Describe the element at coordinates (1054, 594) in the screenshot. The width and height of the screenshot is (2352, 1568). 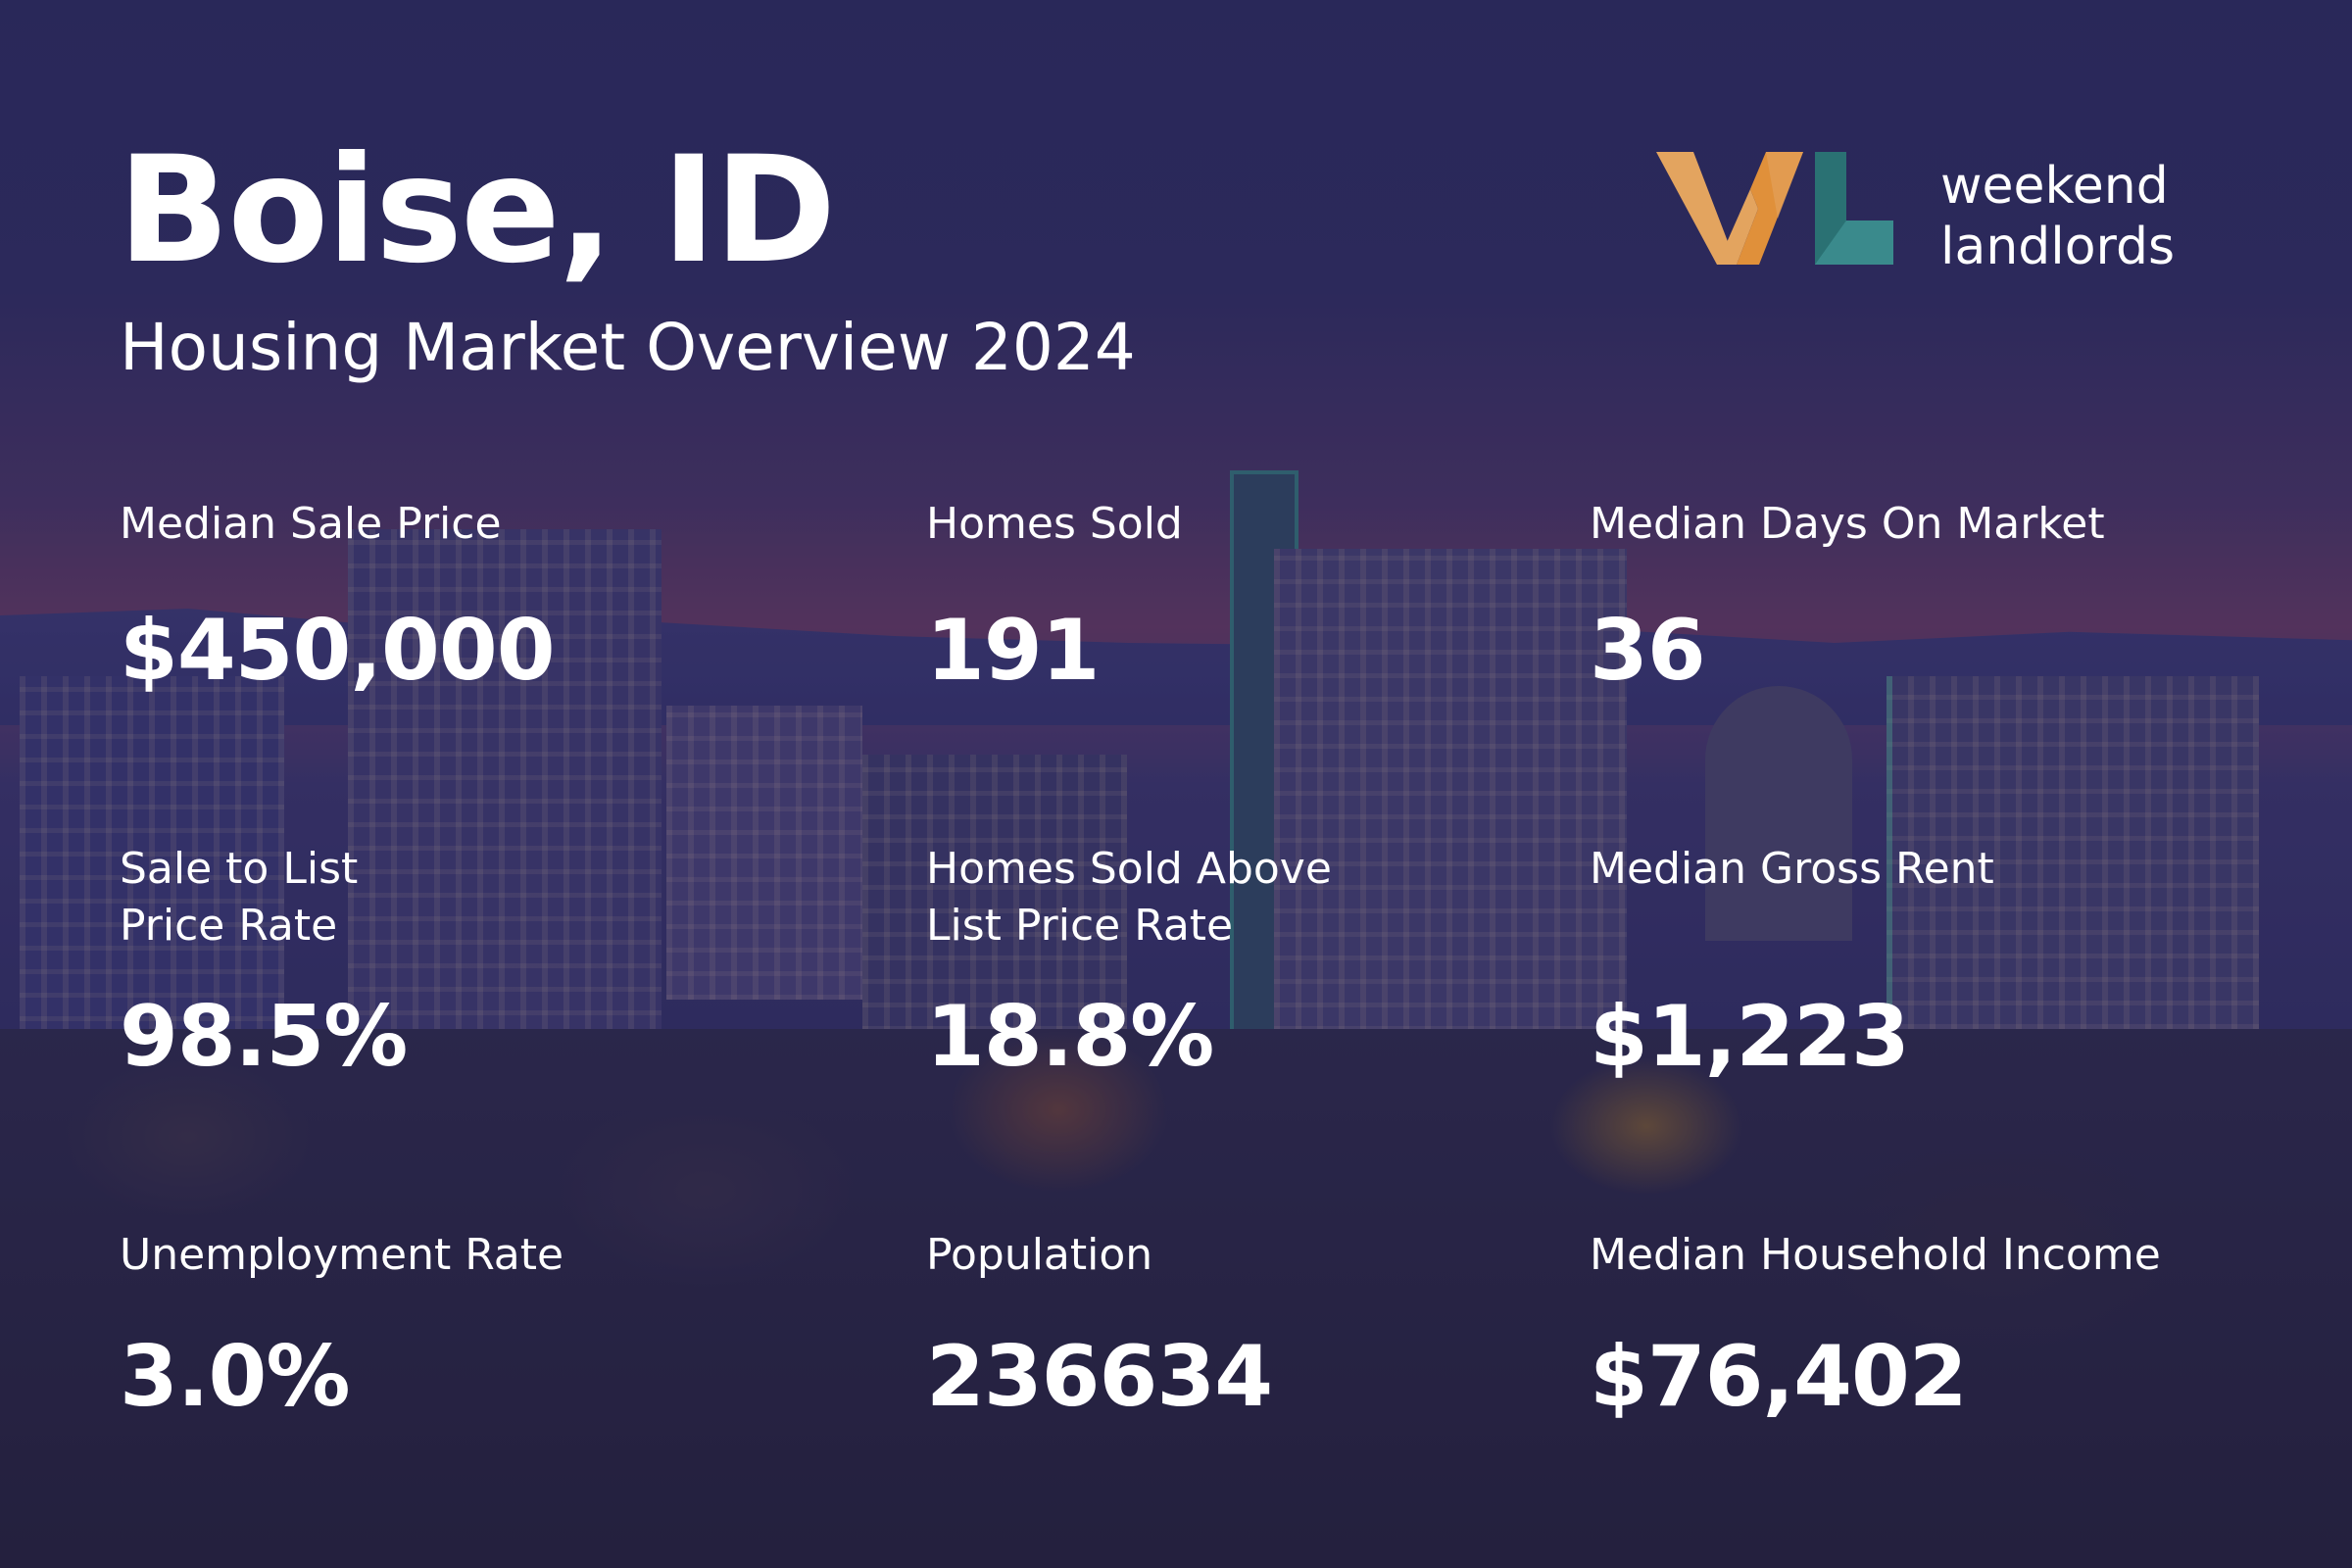
I see `stat-homes-sold: Homes Sold 191` at that location.